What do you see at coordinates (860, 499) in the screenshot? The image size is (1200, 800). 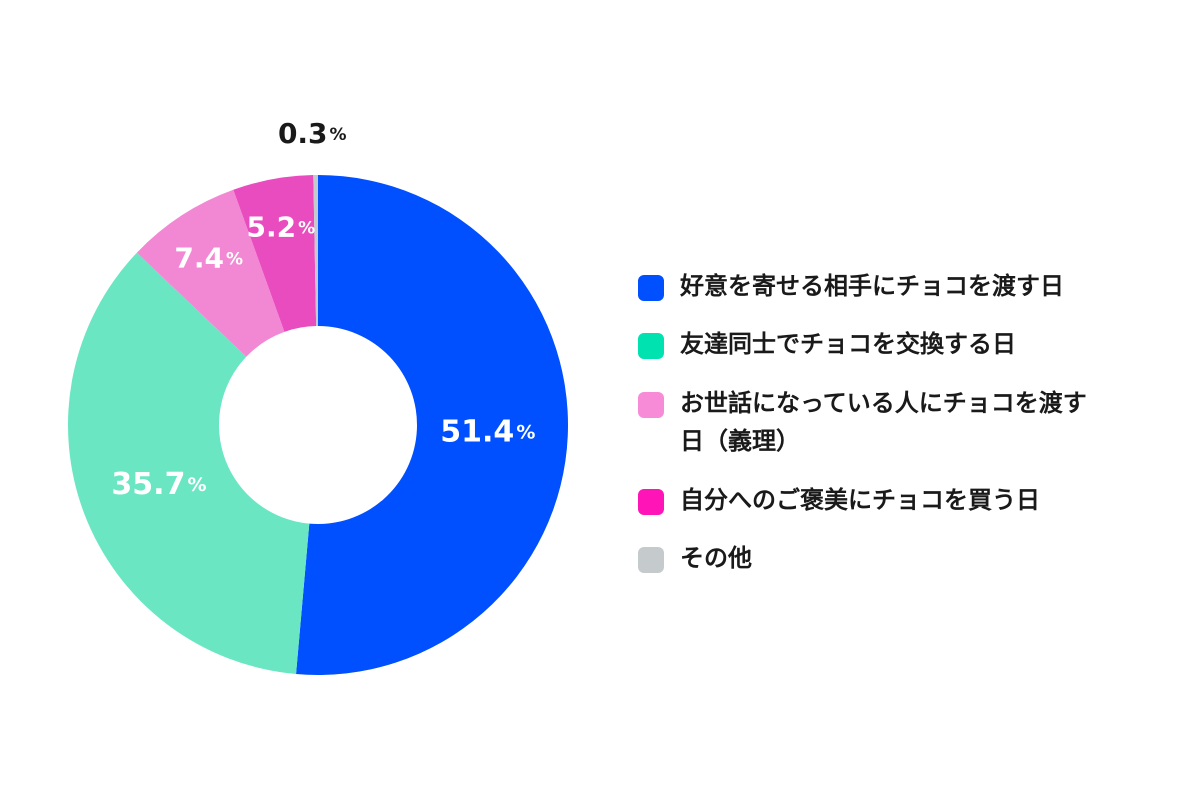 I see `legend-label: 自分へのご褒美にチョコを買う日` at bounding box center [860, 499].